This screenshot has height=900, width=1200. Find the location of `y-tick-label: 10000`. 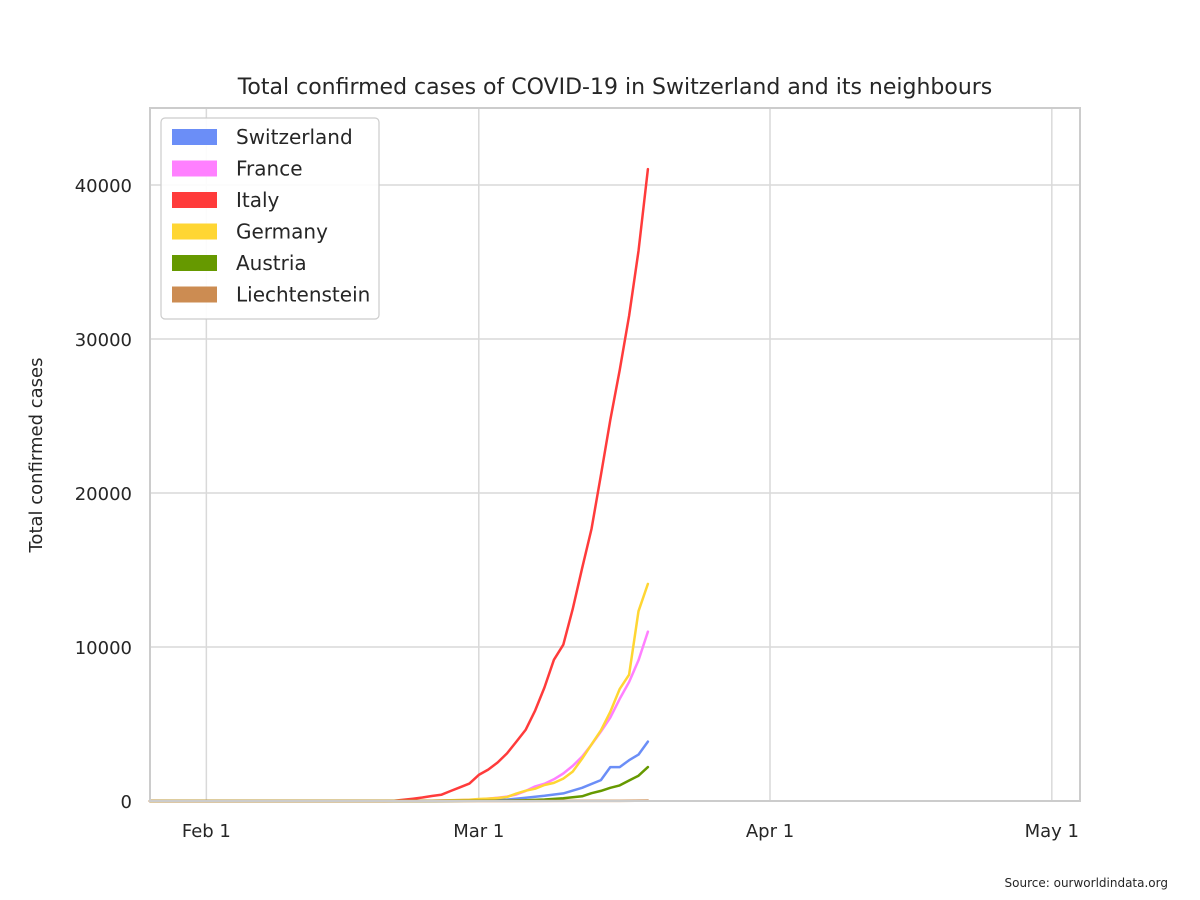

y-tick-label: 10000 is located at coordinates (103, 648).